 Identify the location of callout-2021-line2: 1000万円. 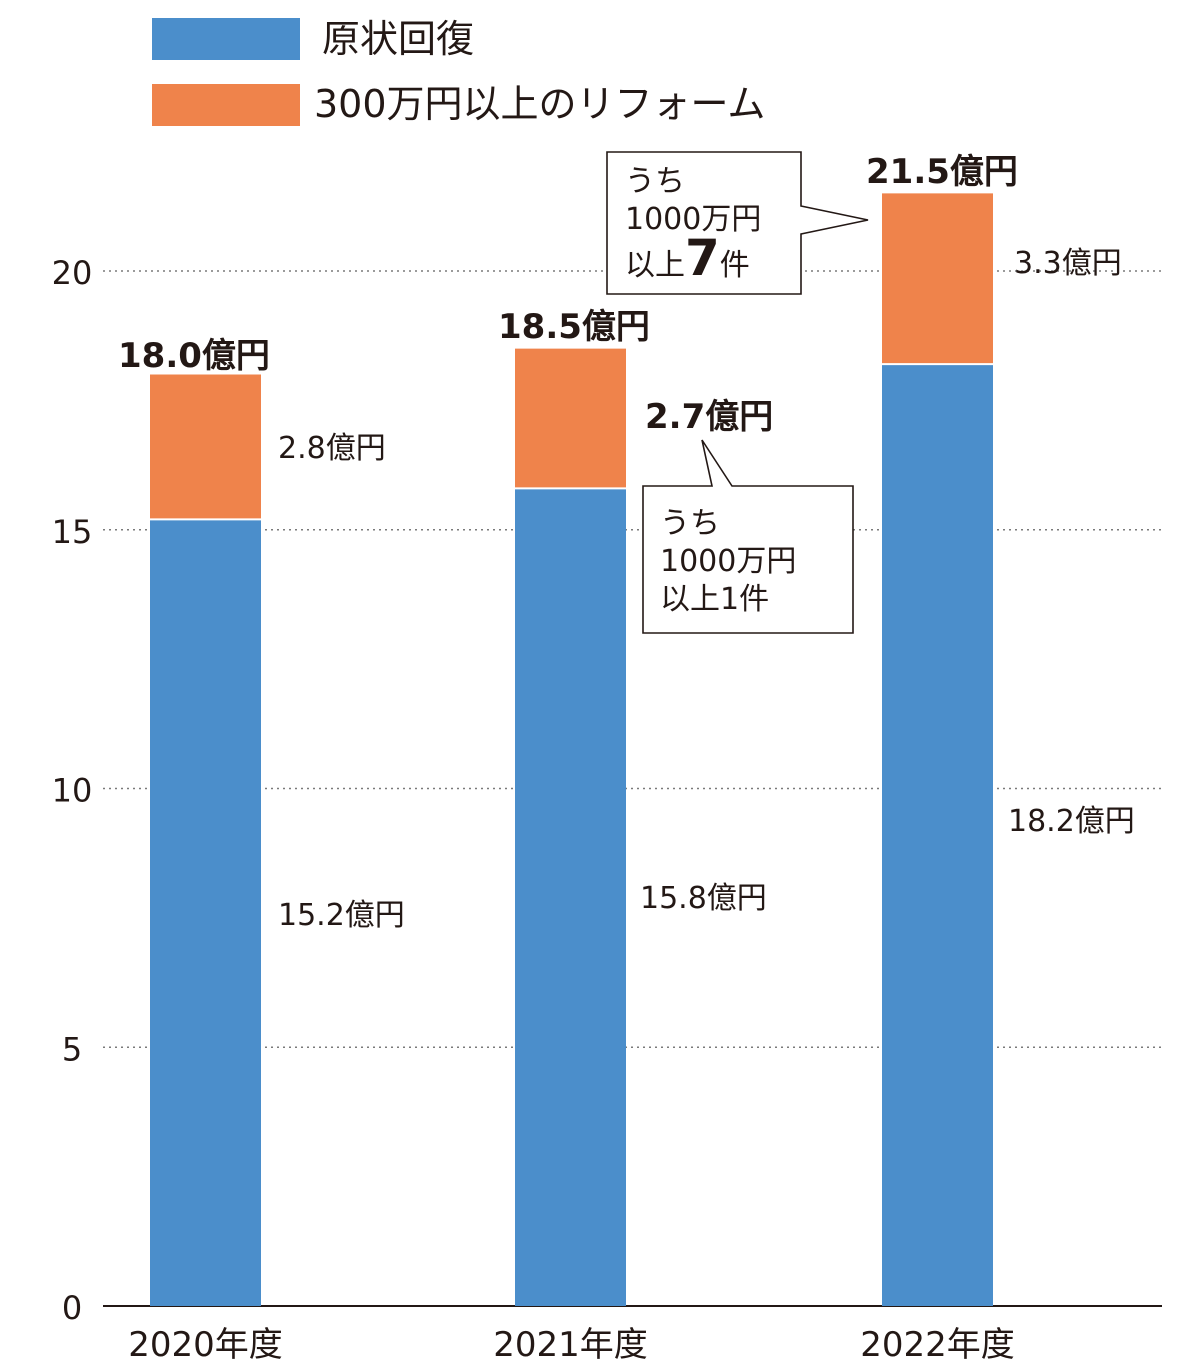
(728, 561).